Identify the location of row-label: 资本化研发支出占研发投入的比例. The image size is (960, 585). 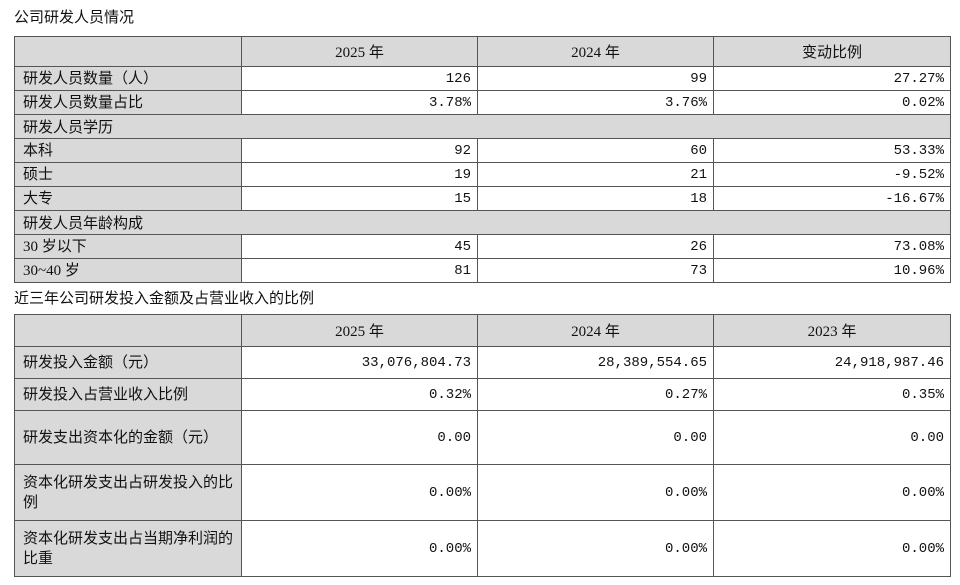
(128, 492).